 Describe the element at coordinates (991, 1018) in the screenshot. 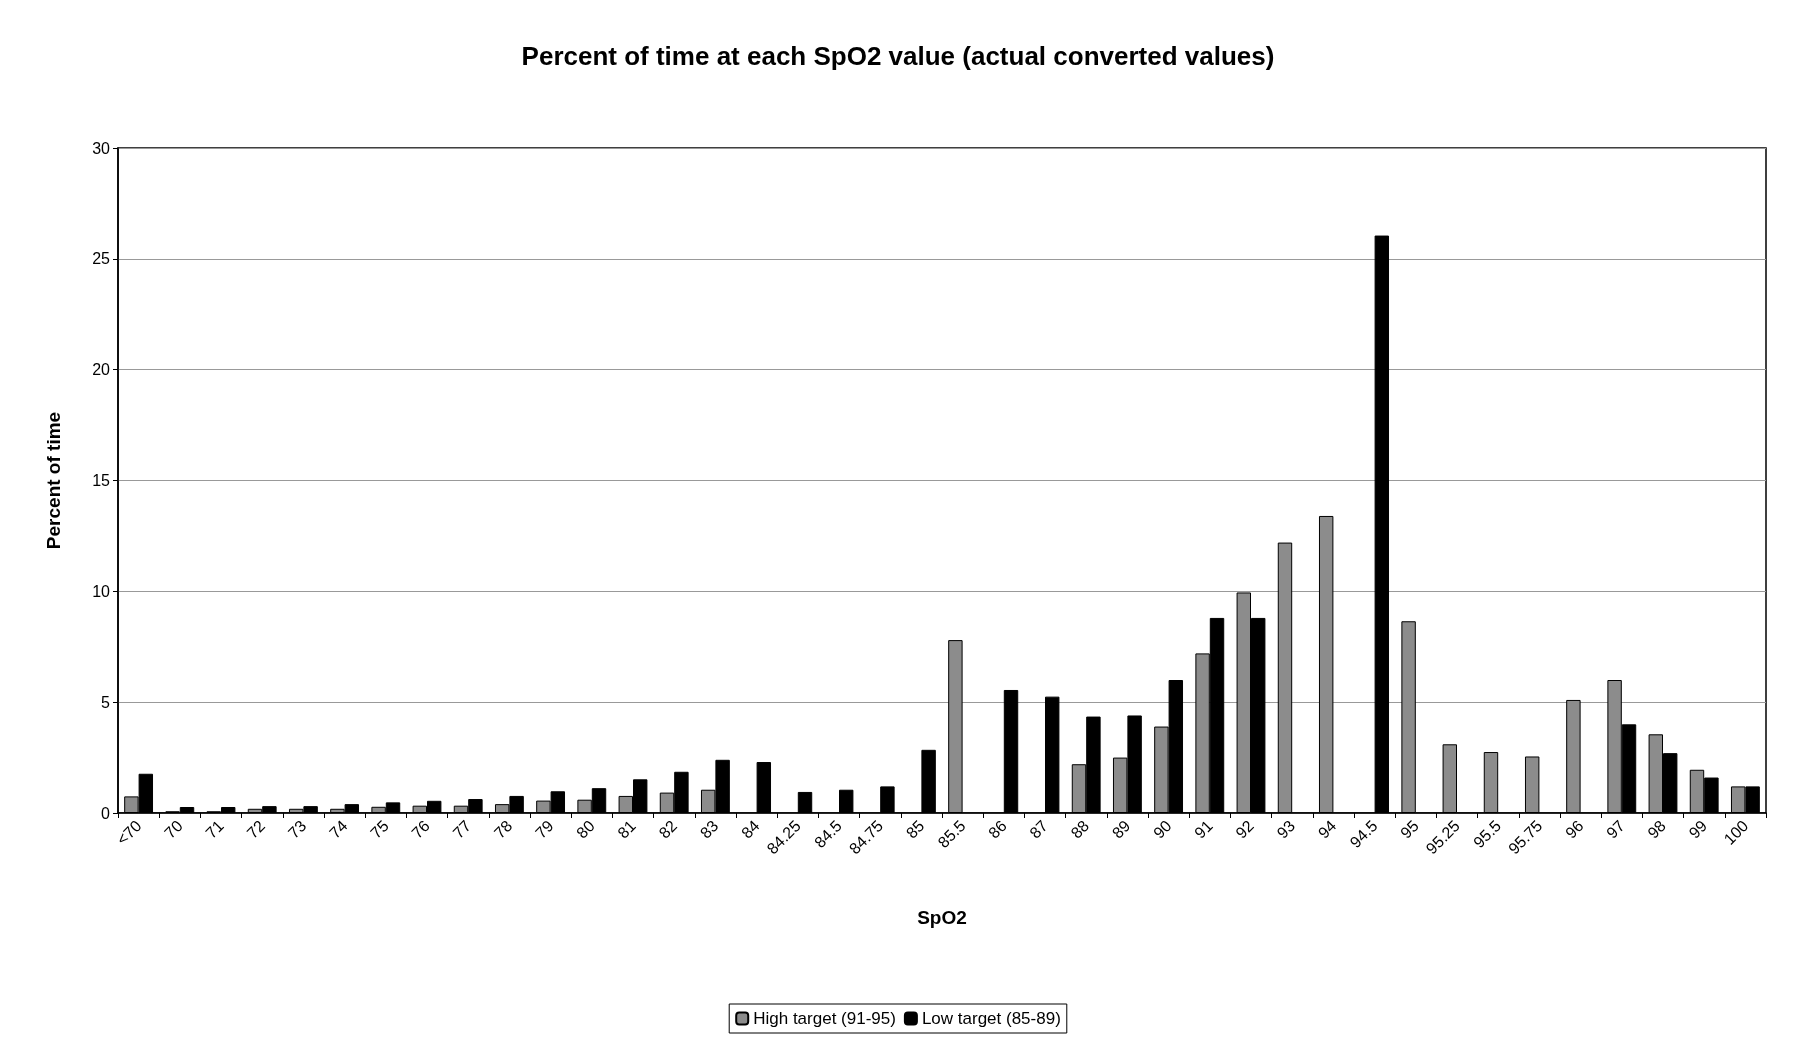

I see `legend-label: Low target (85-89)` at that location.